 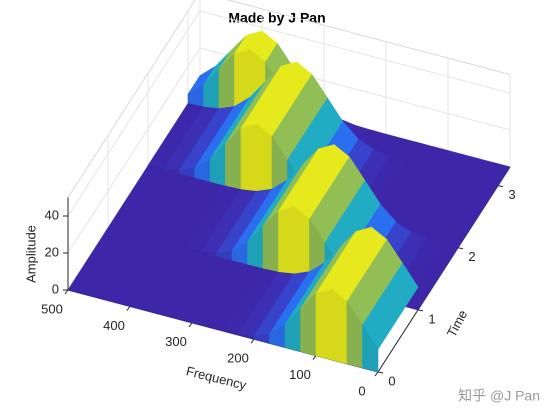 What do you see at coordinates (217, 378) in the screenshot?
I see `x-axis-label: Frequency` at bounding box center [217, 378].